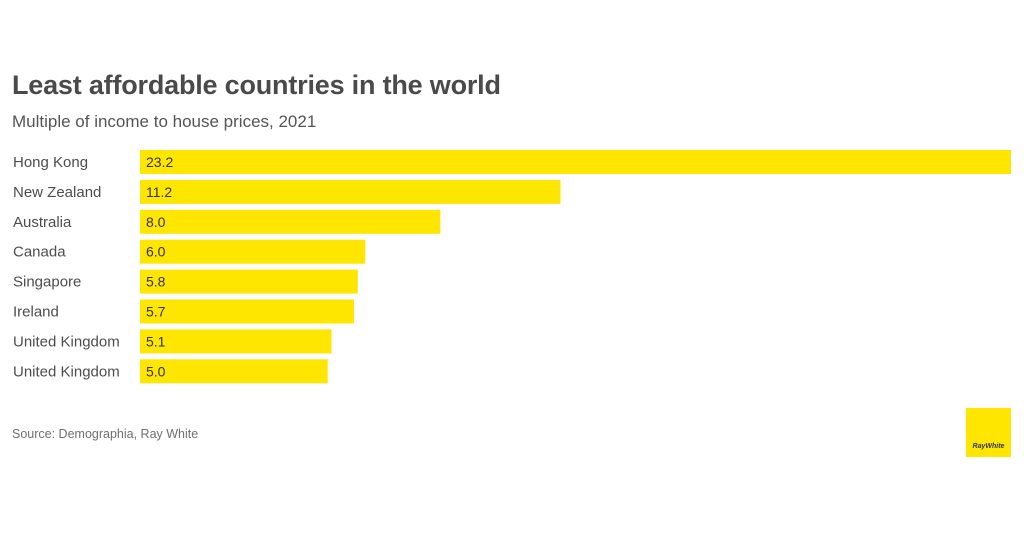 The height and width of the screenshot is (536, 1024). I want to click on category-label: Singapore, so click(47, 282).